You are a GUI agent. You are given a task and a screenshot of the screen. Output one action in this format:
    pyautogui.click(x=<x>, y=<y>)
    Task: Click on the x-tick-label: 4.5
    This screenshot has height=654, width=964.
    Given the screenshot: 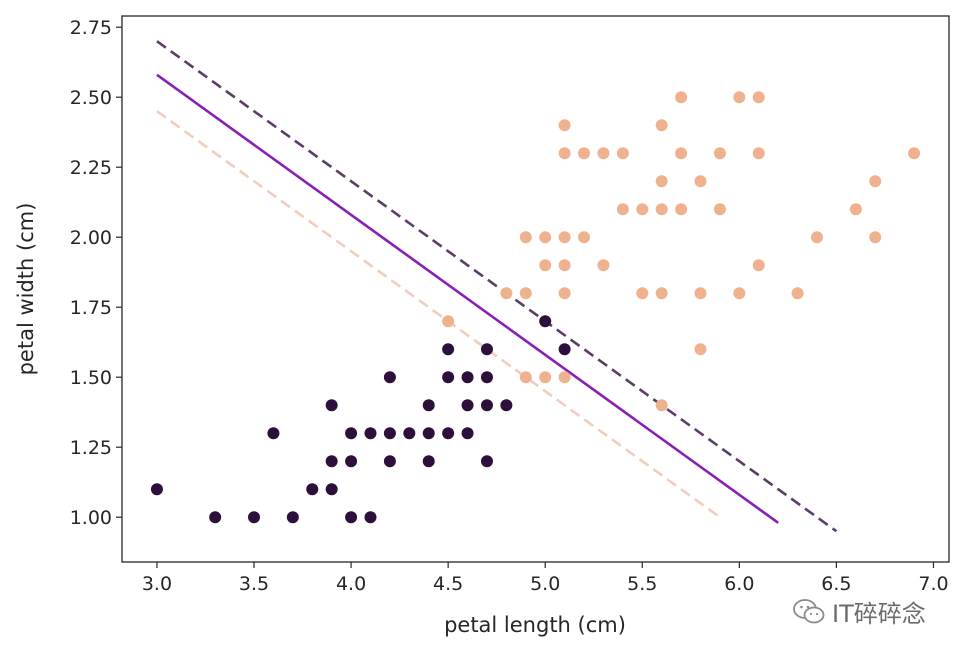 What is the action you would take?
    pyautogui.click(x=448, y=584)
    